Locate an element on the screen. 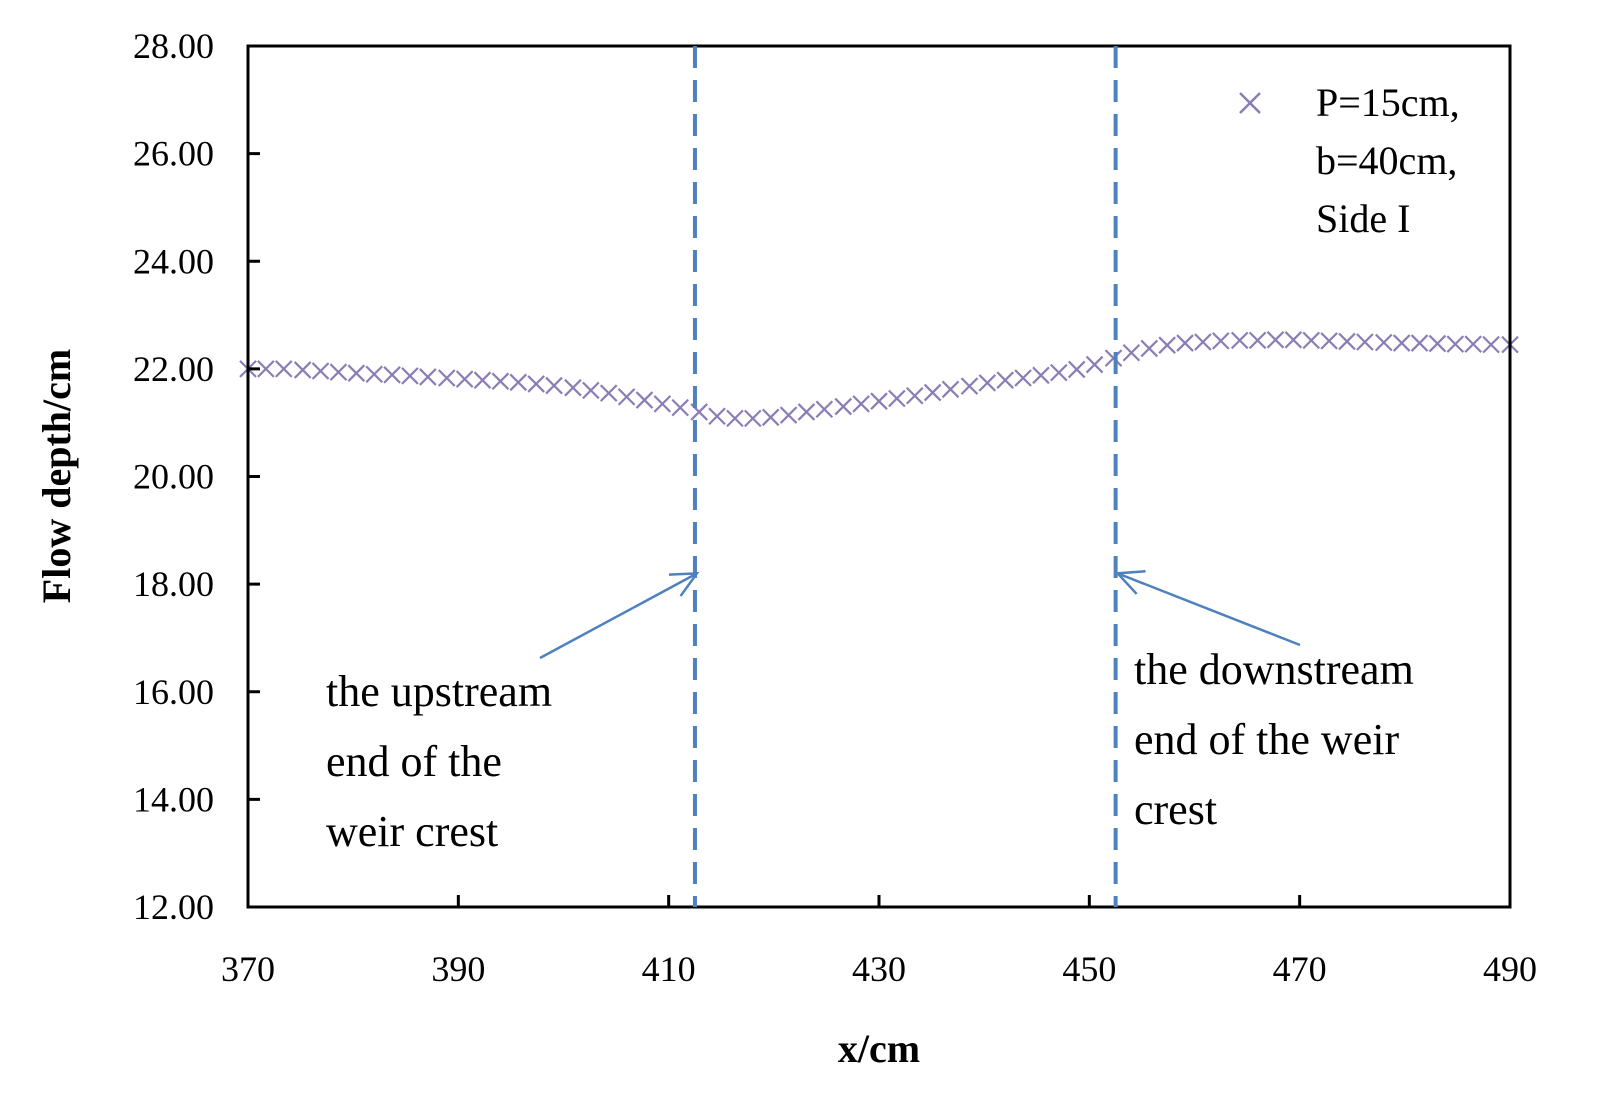  y-tick-label: 26.00 is located at coordinates (173, 154).